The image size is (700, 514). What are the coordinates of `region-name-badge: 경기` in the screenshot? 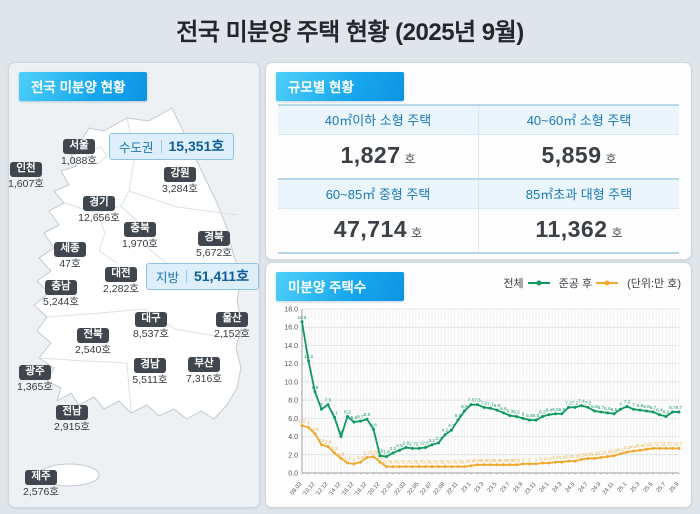 It's located at (99, 203).